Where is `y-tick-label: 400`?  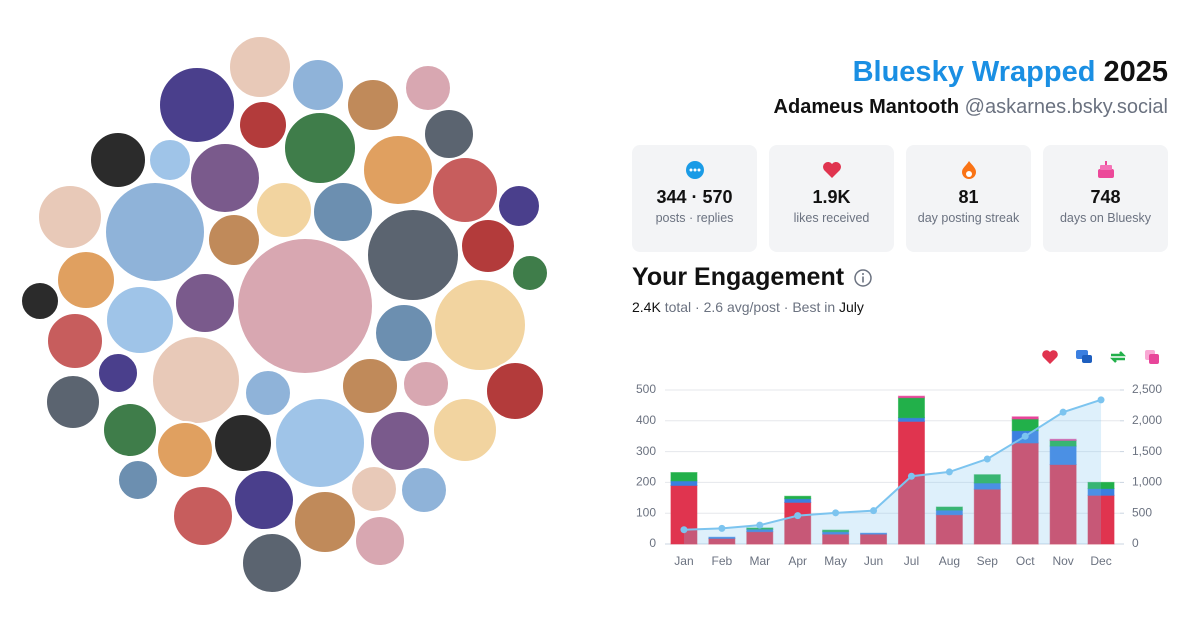 y-tick-label: 400 is located at coordinates (646, 420).